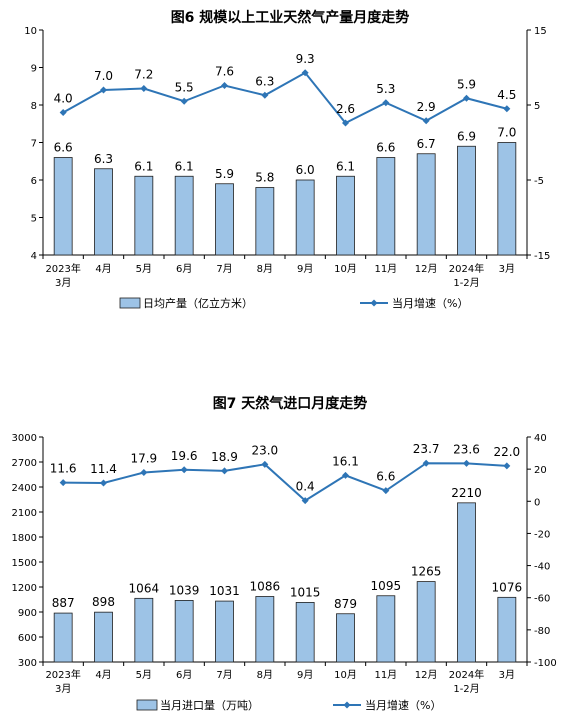 This screenshot has width=575, height=720. I want to click on bar-value-label: 5.9, so click(224, 174).